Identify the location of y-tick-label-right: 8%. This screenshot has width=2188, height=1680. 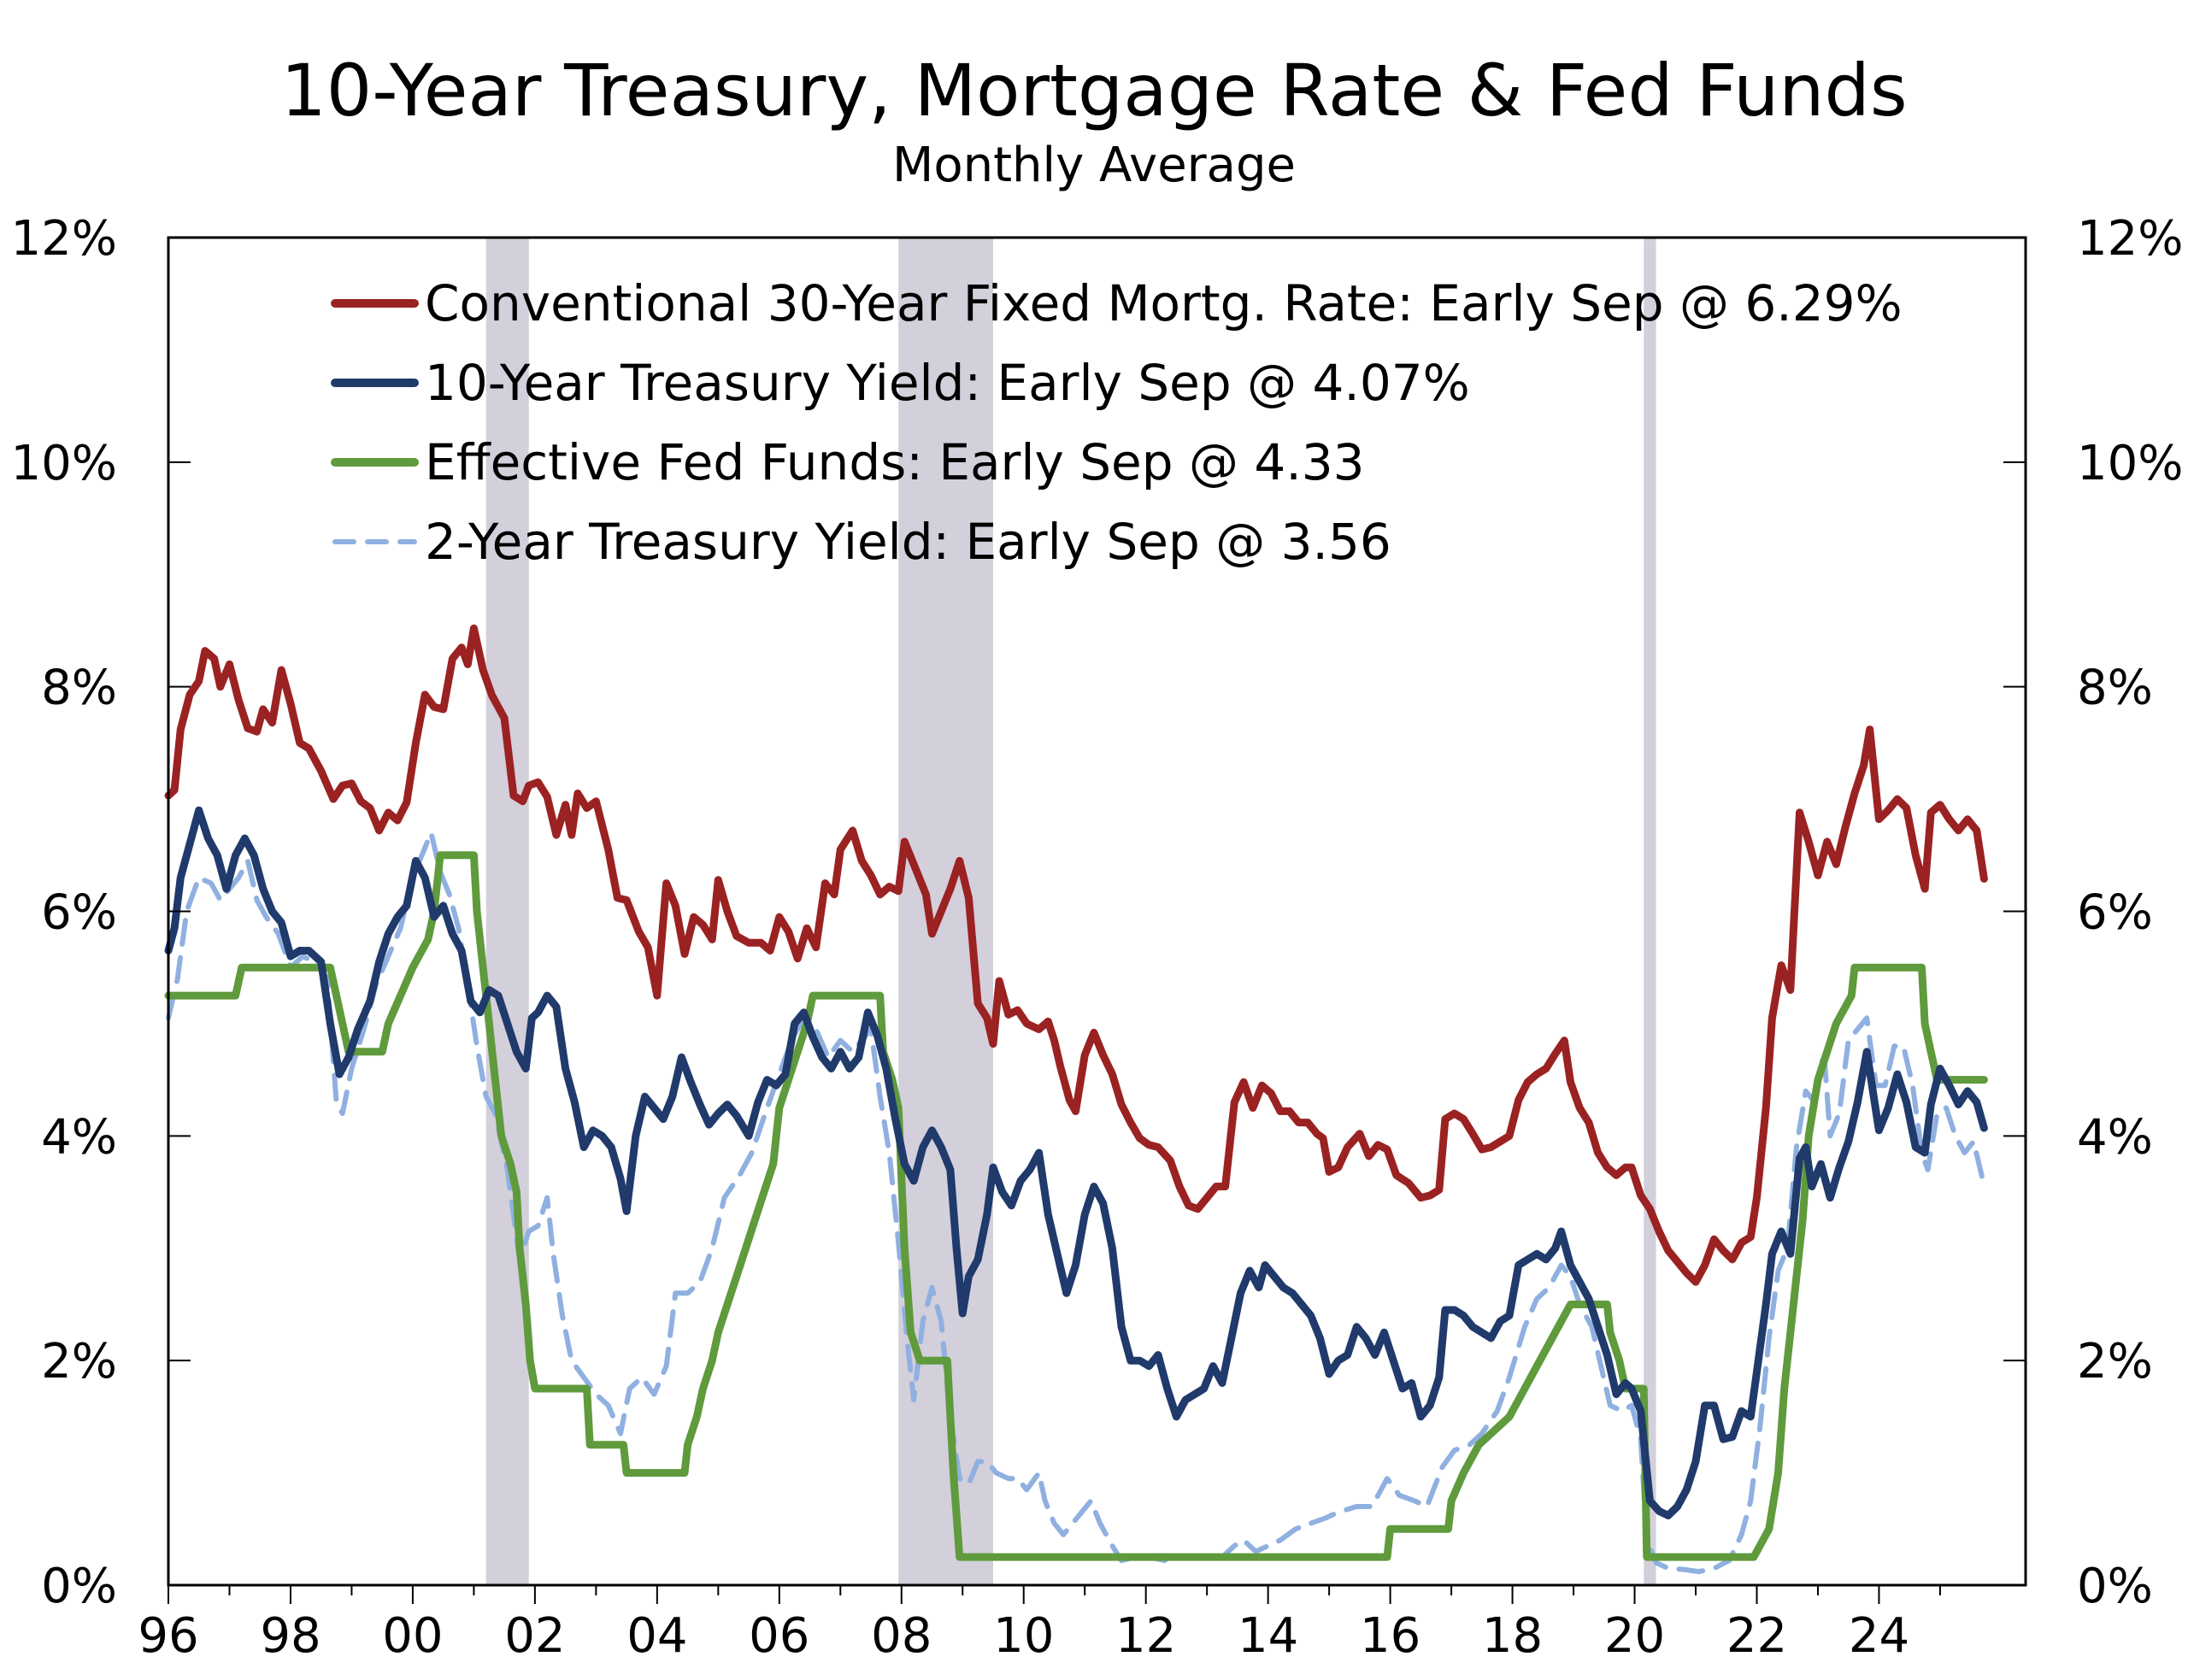
(2115, 688).